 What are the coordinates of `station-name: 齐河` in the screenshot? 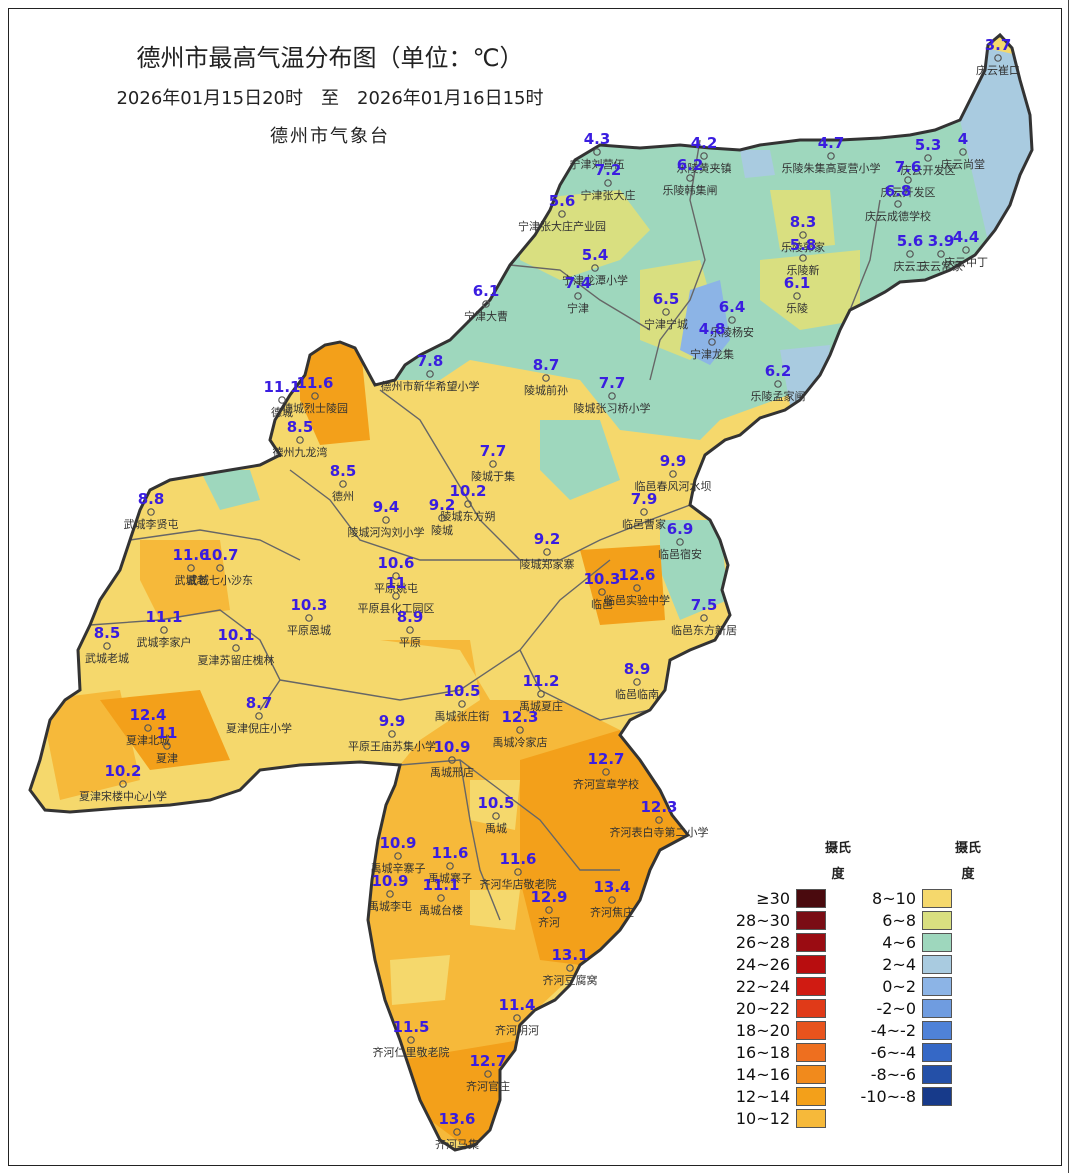 It's located at (549, 922).